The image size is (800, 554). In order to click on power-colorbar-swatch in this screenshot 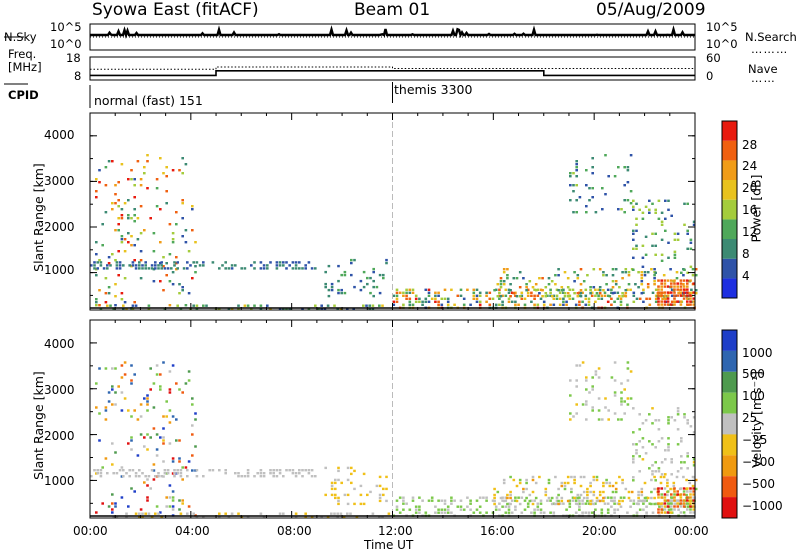, I will do `click(729, 249)`.